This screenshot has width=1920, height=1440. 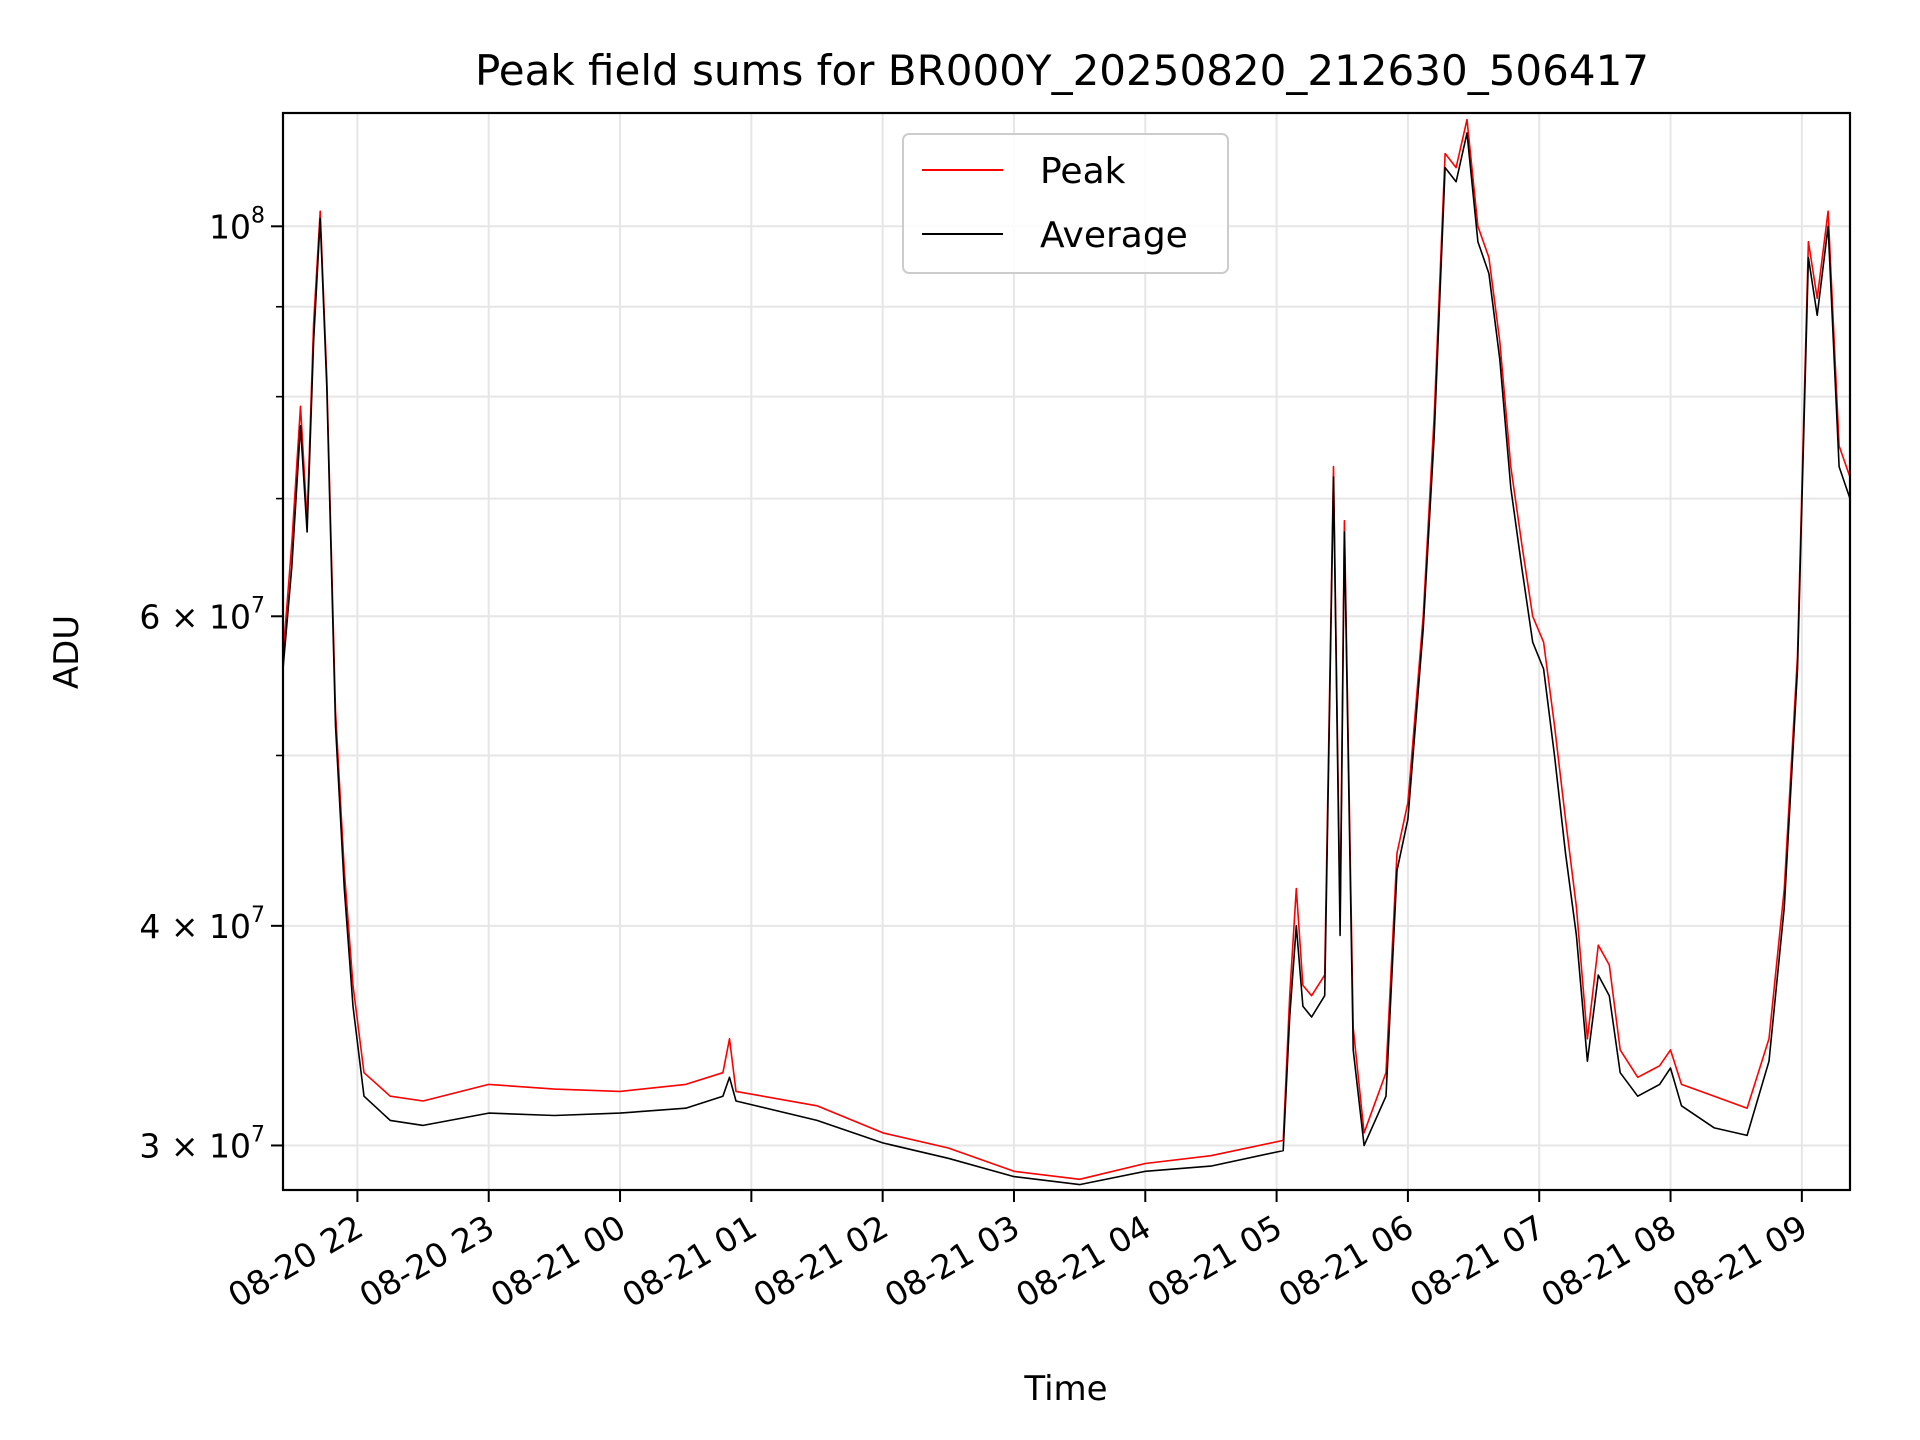 What do you see at coordinates (202, 924) in the screenshot?
I see `y-tick-label: 4 × 107` at bounding box center [202, 924].